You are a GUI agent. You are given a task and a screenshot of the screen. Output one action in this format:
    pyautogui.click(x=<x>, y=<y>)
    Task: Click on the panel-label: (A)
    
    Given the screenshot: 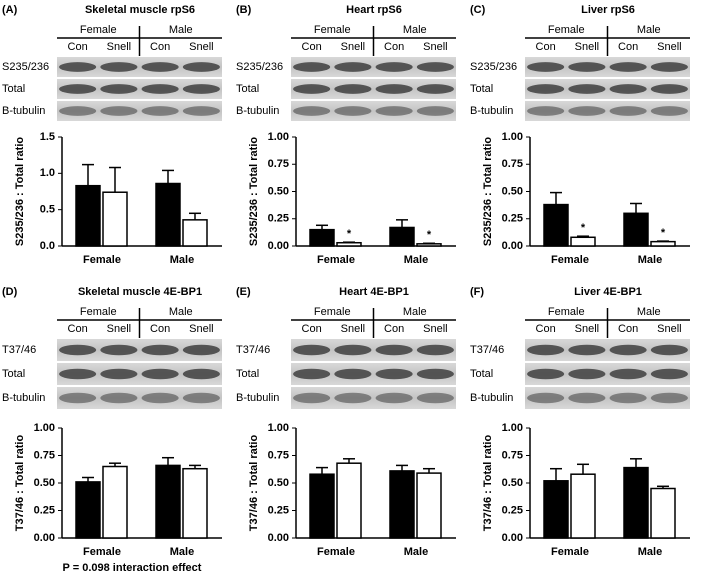 What is the action you would take?
    pyautogui.click(x=10, y=10)
    